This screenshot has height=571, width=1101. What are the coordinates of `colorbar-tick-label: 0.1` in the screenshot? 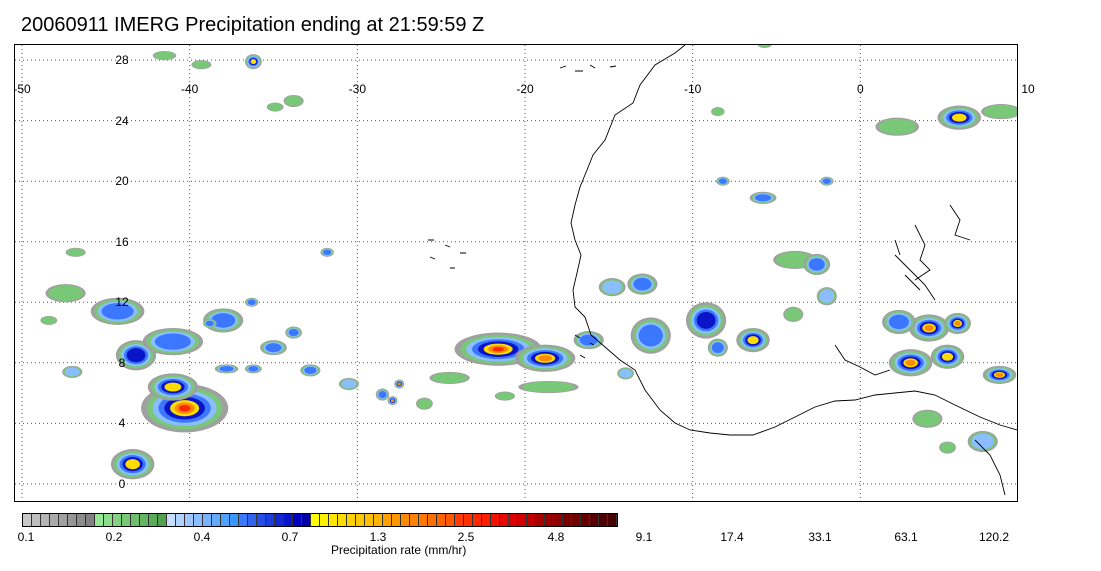 It's located at (26, 537).